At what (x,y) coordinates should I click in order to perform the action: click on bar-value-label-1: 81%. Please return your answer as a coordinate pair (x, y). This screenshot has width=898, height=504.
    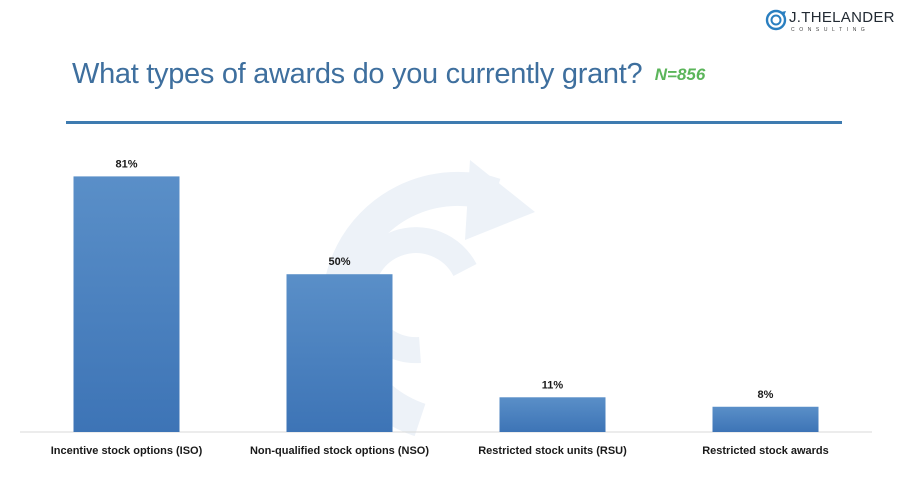
    Looking at the image, I should click on (126, 164).